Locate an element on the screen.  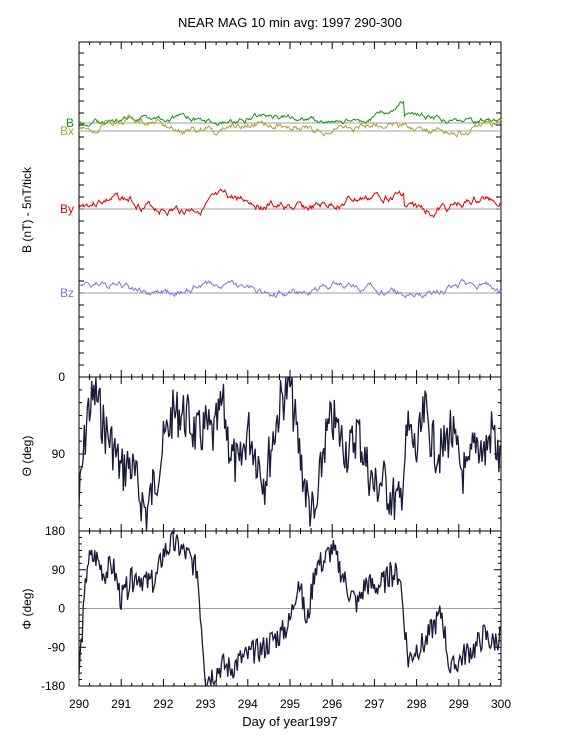
x-tick-labels: 290 291 292 293 294 295 296 297 298 299 300 is located at coordinates (290, 704).